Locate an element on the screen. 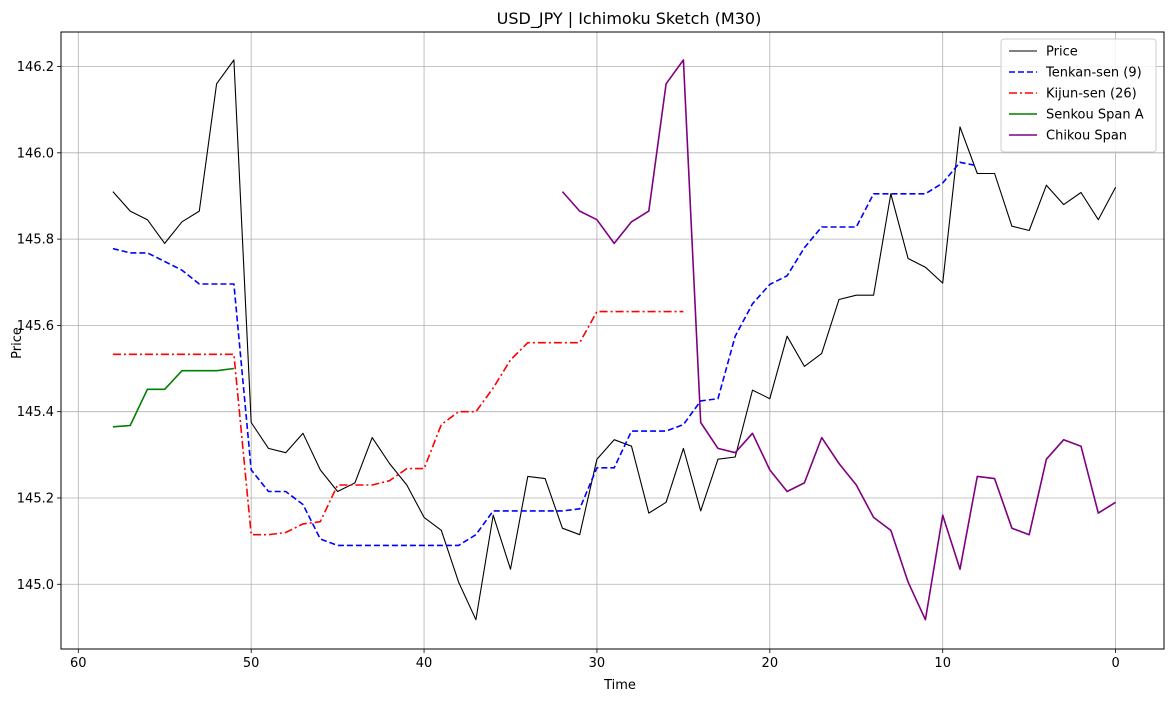 Image resolution: width=1173 pixels, height=701 pixels. legend-label: Price is located at coordinates (1062, 52).